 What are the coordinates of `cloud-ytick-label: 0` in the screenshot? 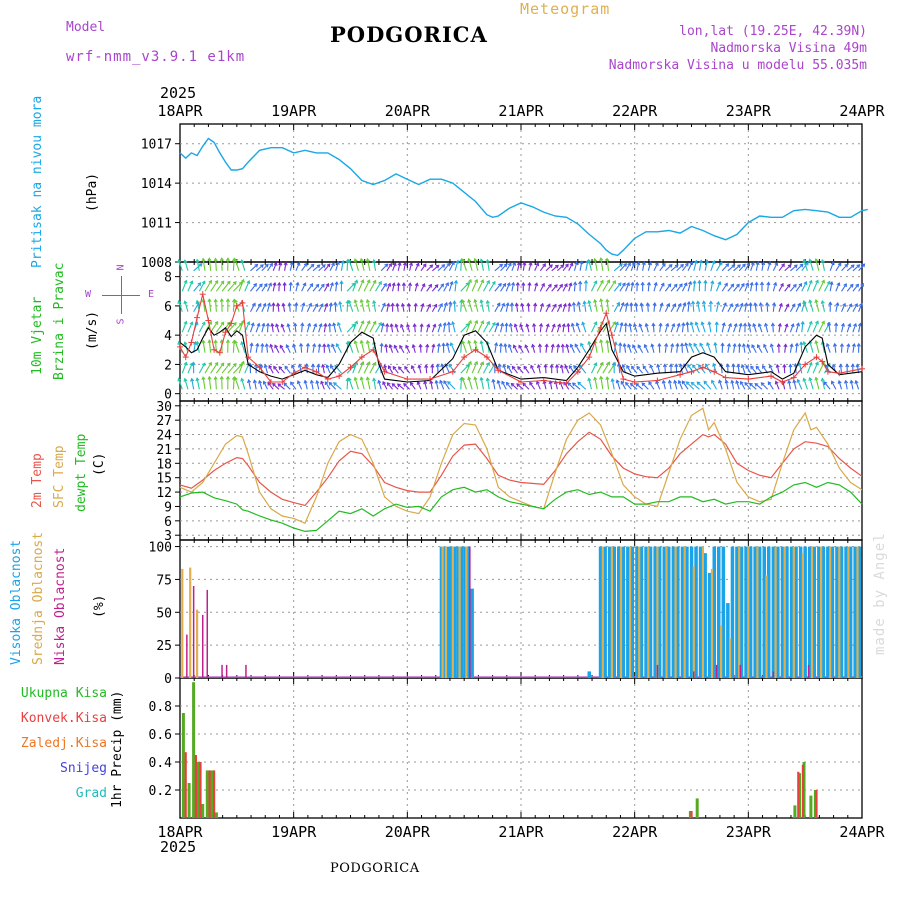 It's located at (168, 679).